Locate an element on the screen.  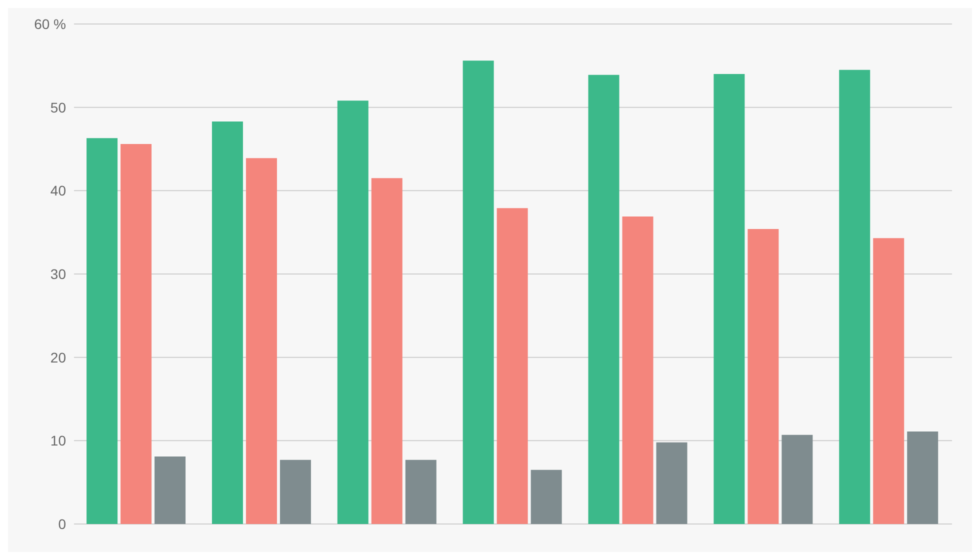
y-tick-label: 50 is located at coordinates (58, 107).